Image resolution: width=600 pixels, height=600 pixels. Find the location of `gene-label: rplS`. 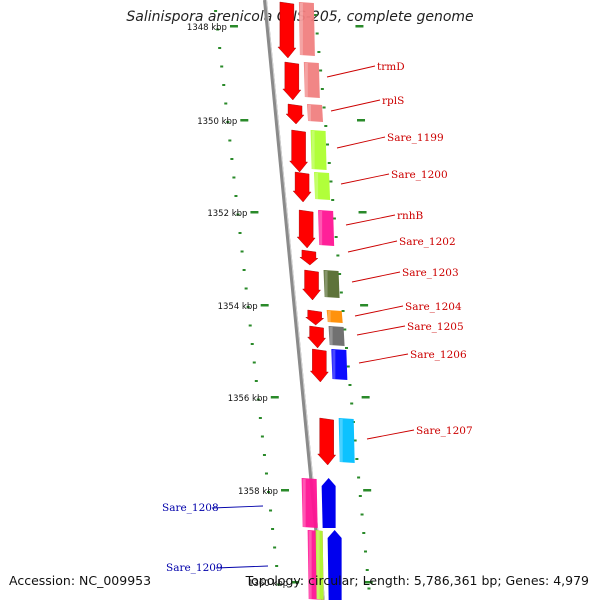

gene-label: rplS is located at coordinates (393, 101).